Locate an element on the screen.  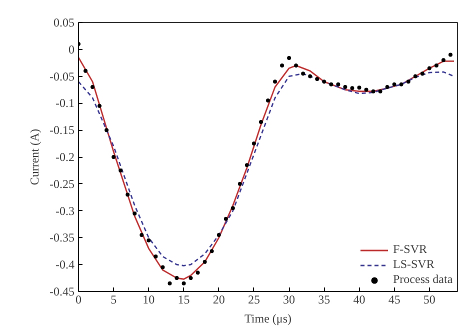
y-tick-label: -0.45 is located at coordinates (62, 291).